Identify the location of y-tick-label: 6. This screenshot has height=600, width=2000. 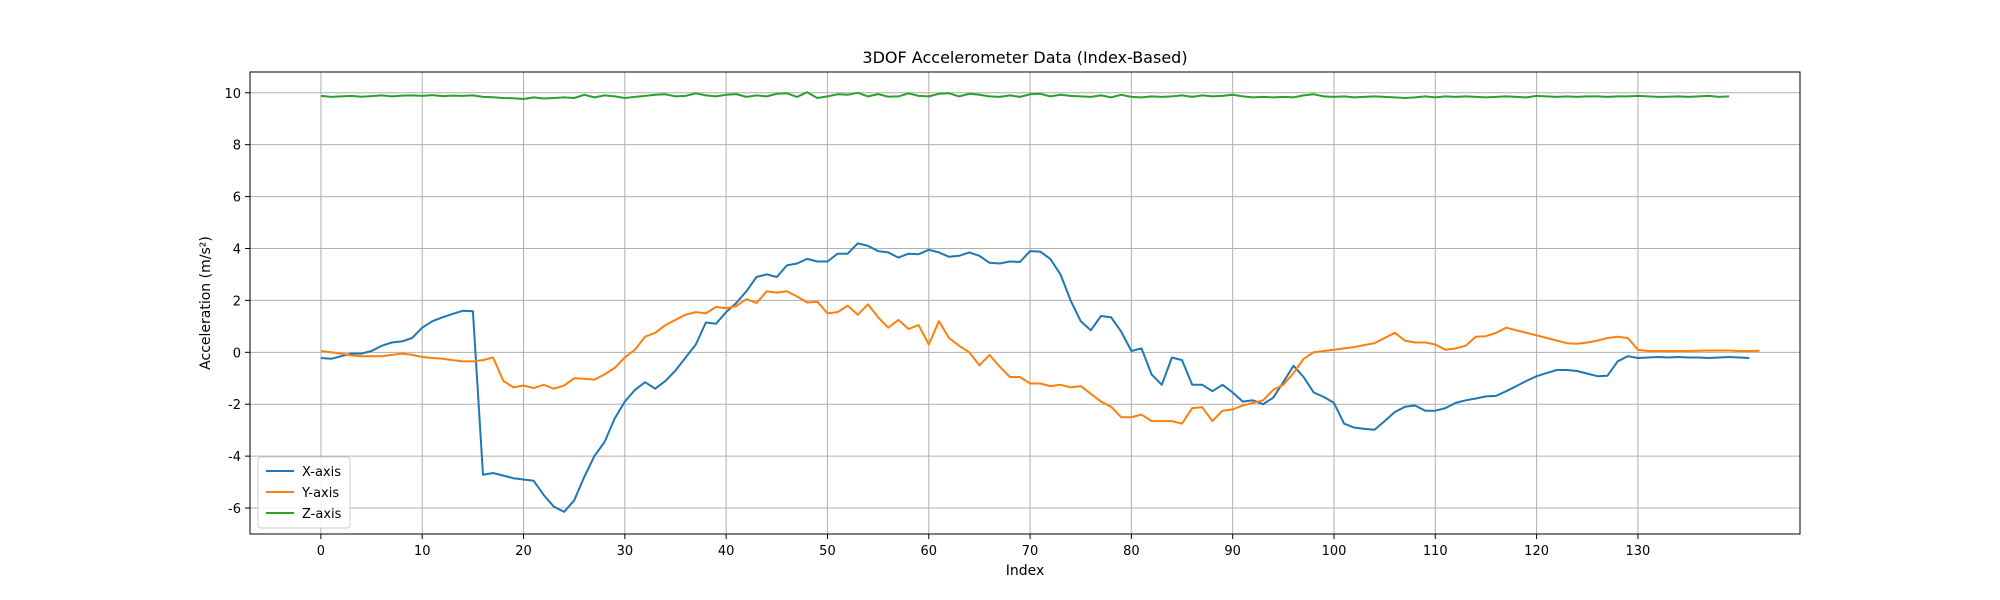
(237, 198).